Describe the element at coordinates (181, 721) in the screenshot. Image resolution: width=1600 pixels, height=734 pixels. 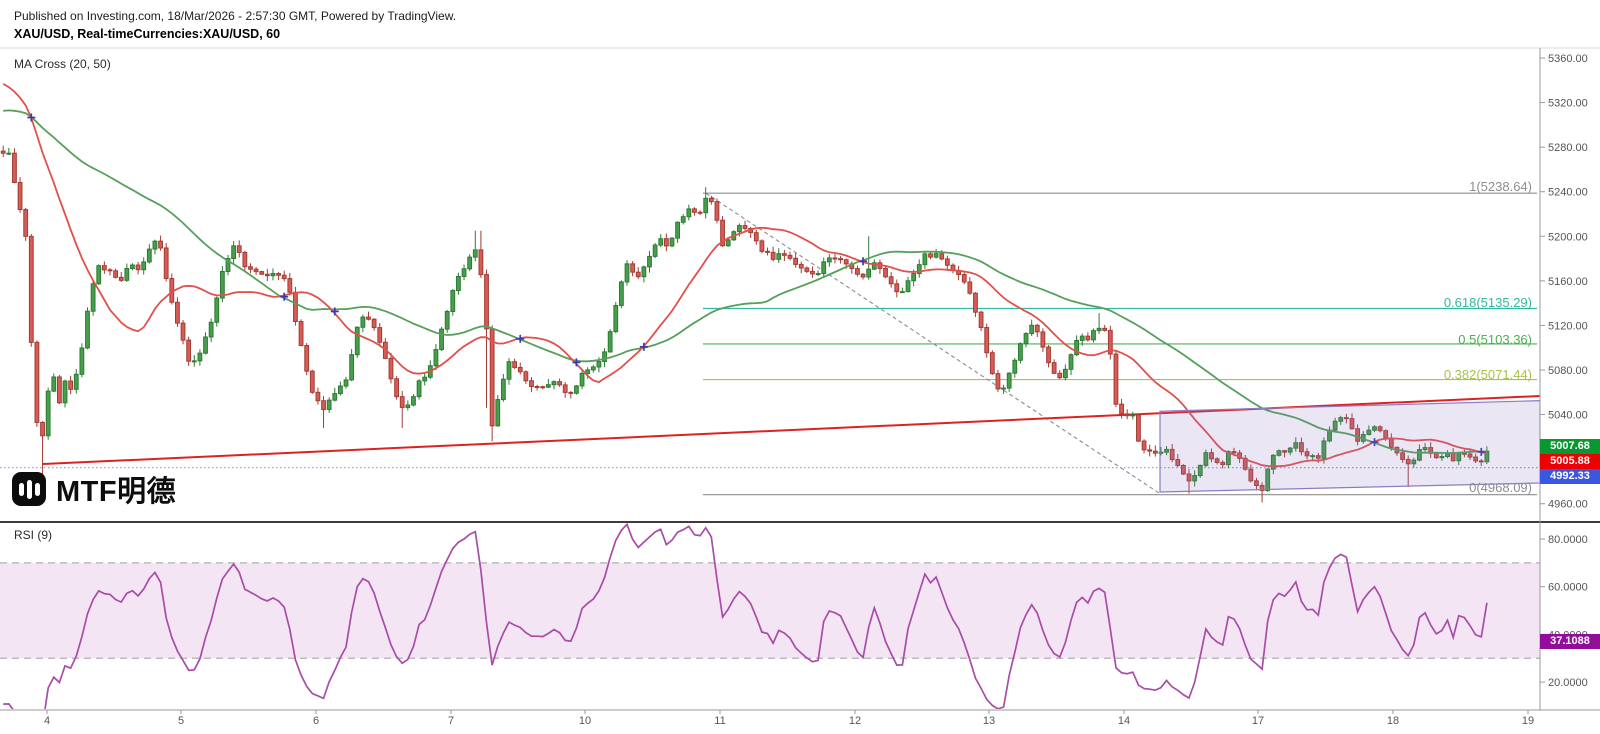
I see `svg-text: 5` at that location.